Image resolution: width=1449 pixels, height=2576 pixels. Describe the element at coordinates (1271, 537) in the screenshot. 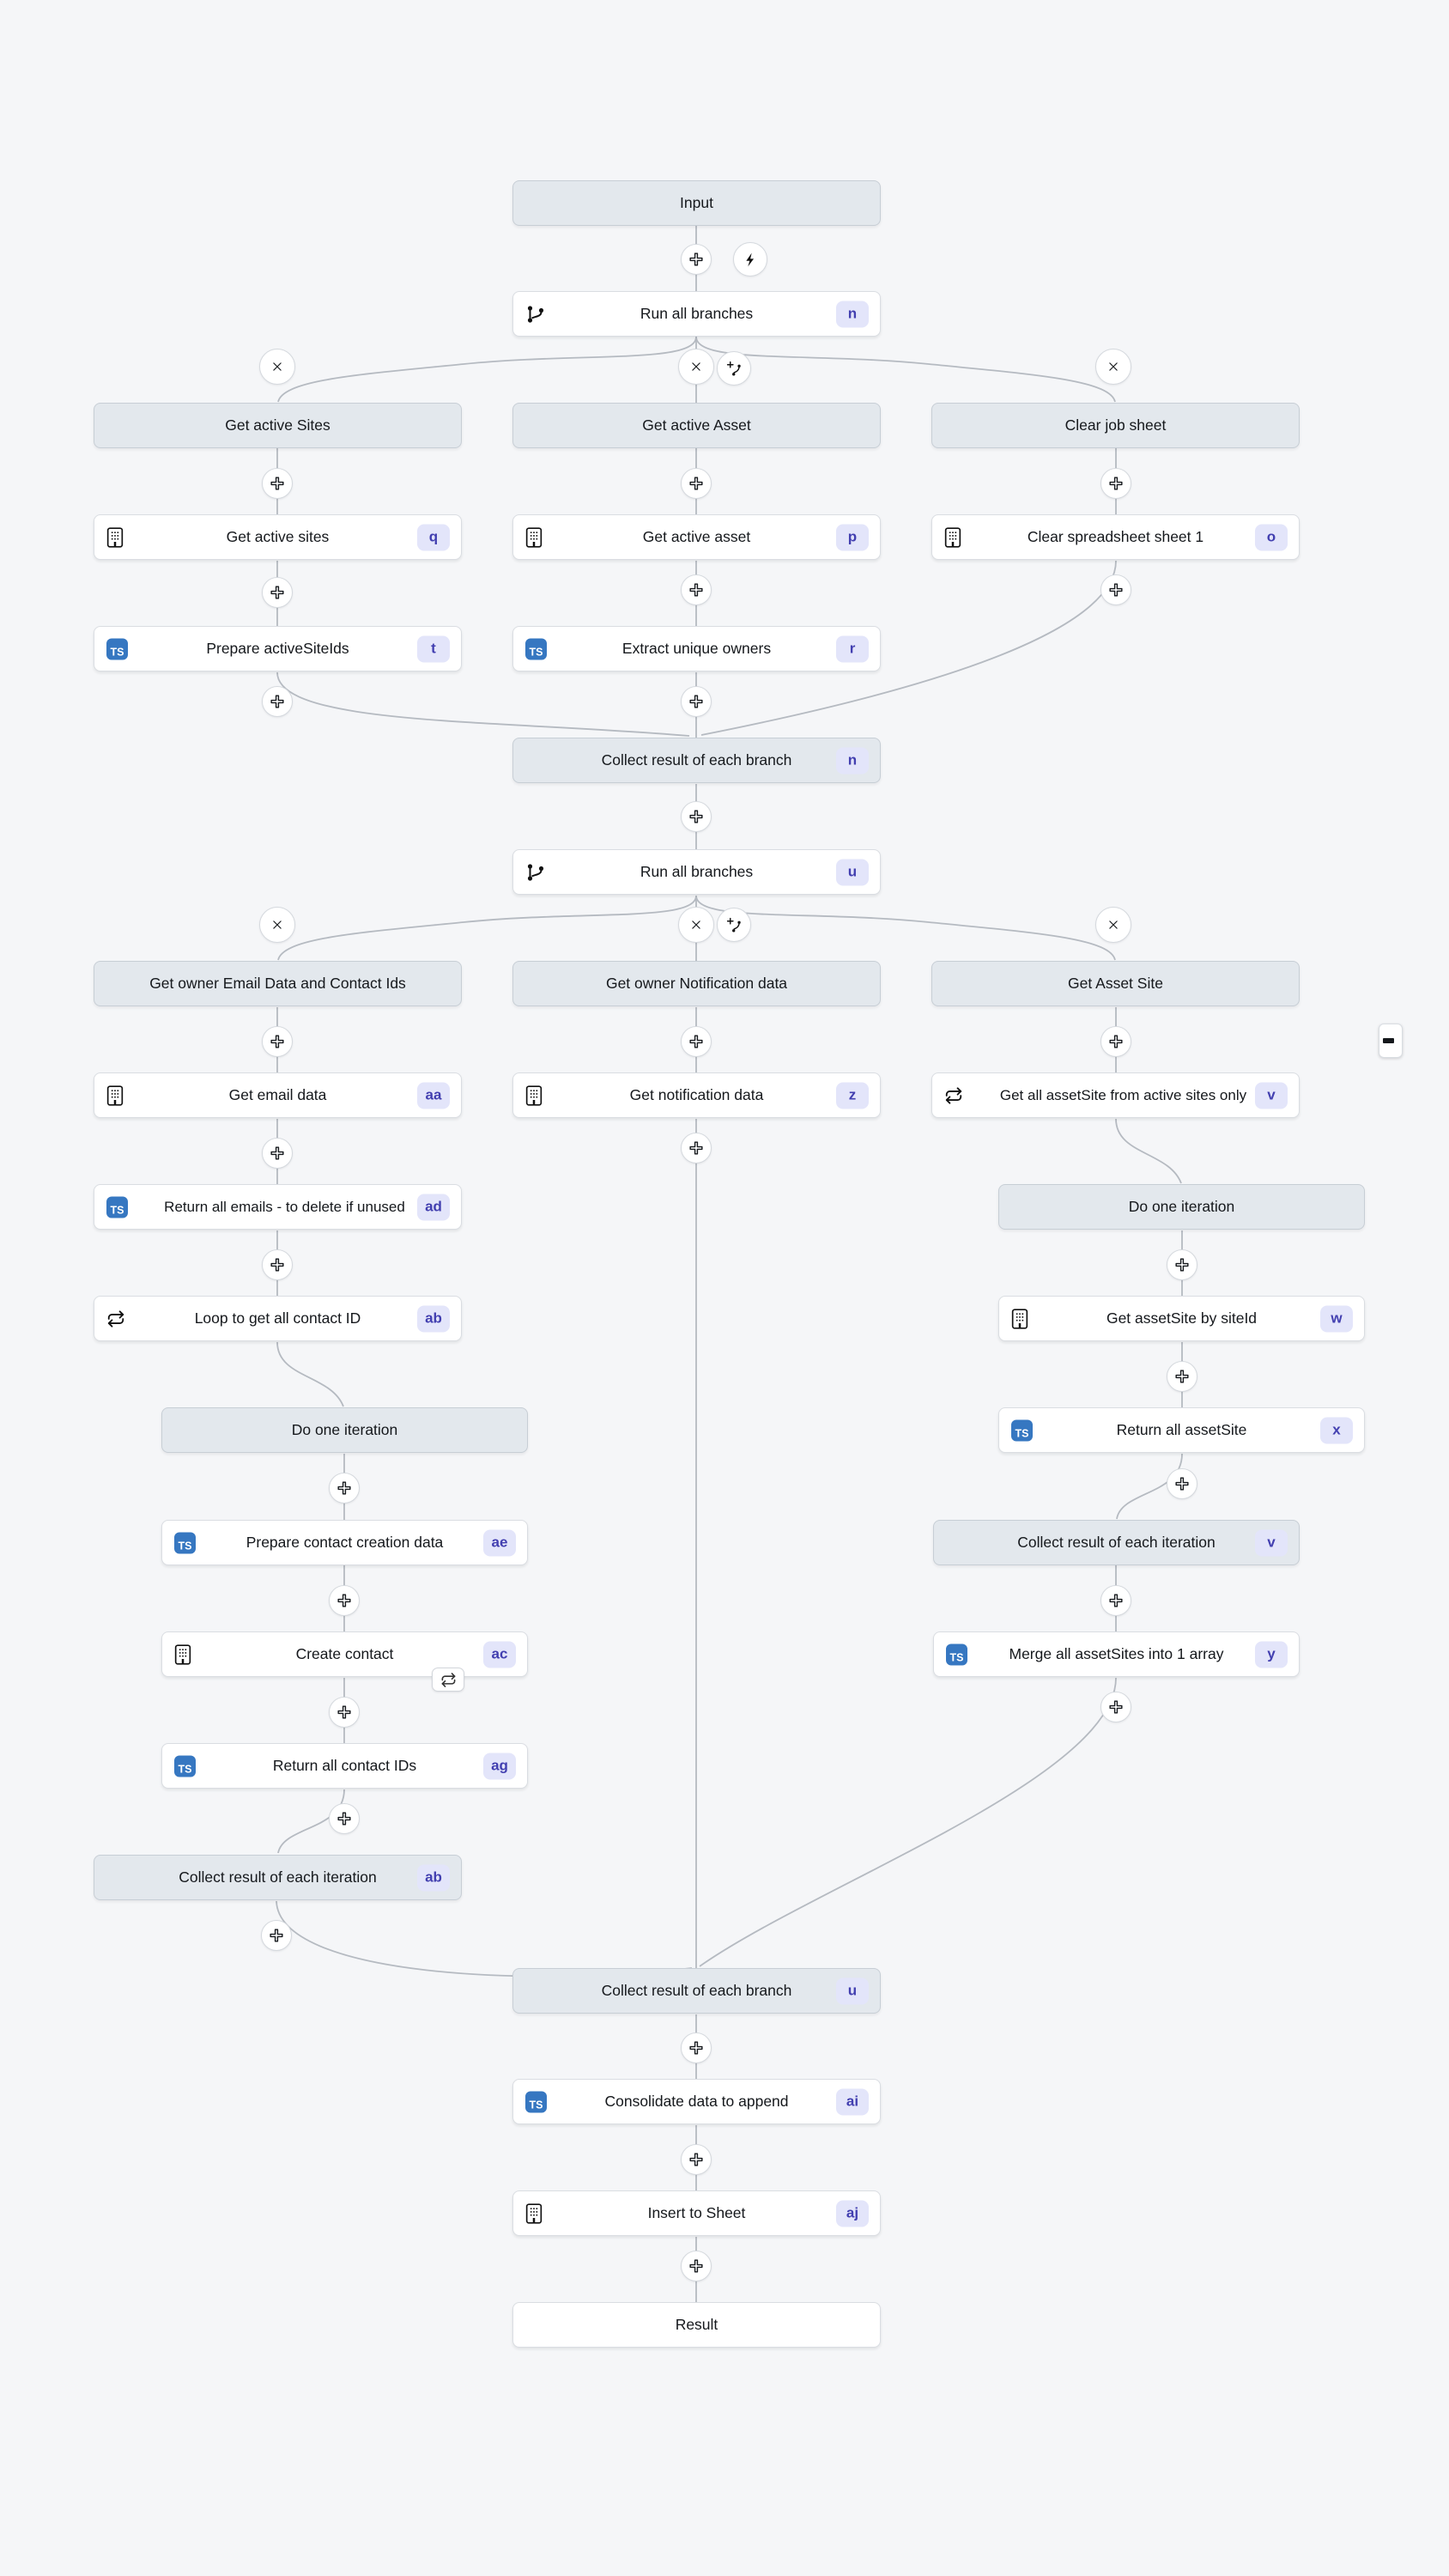

I see `step-ref-badge: o` at that location.